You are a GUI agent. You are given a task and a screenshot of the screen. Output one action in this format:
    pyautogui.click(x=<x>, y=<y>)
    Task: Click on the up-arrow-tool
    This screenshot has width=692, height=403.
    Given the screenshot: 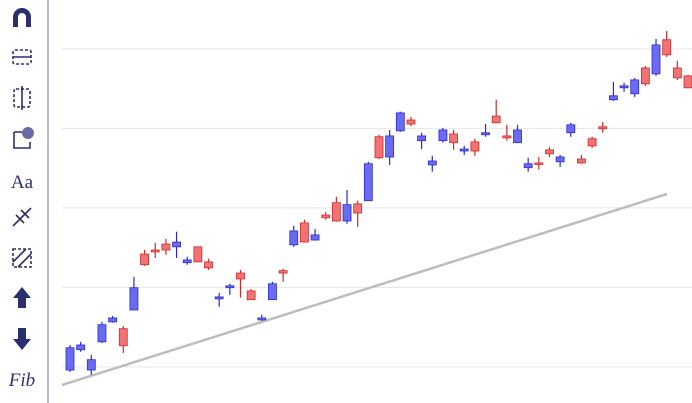 What is the action you would take?
    pyautogui.click(x=22, y=297)
    